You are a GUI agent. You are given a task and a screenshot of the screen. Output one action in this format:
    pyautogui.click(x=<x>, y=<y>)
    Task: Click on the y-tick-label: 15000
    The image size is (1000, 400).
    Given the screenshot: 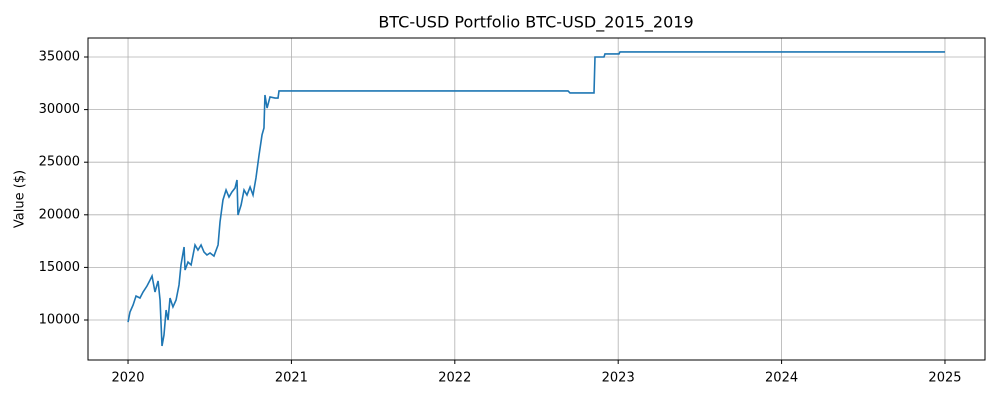 What is the action you would take?
    pyautogui.click(x=59, y=267)
    